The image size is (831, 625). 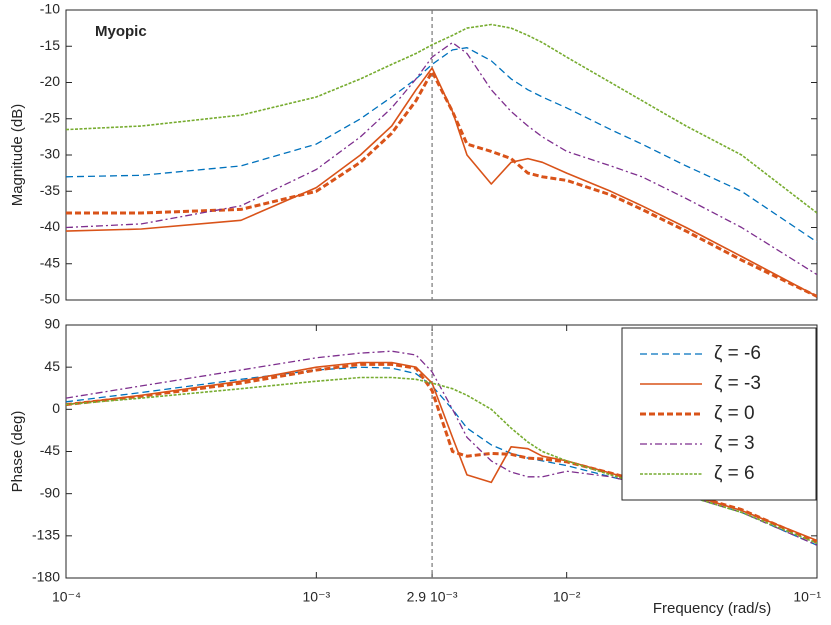 What do you see at coordinates (432, 597) in the screenshot?
I see `x-tick-label: 2.9 10⁻³` at bounding box center [432, 597].